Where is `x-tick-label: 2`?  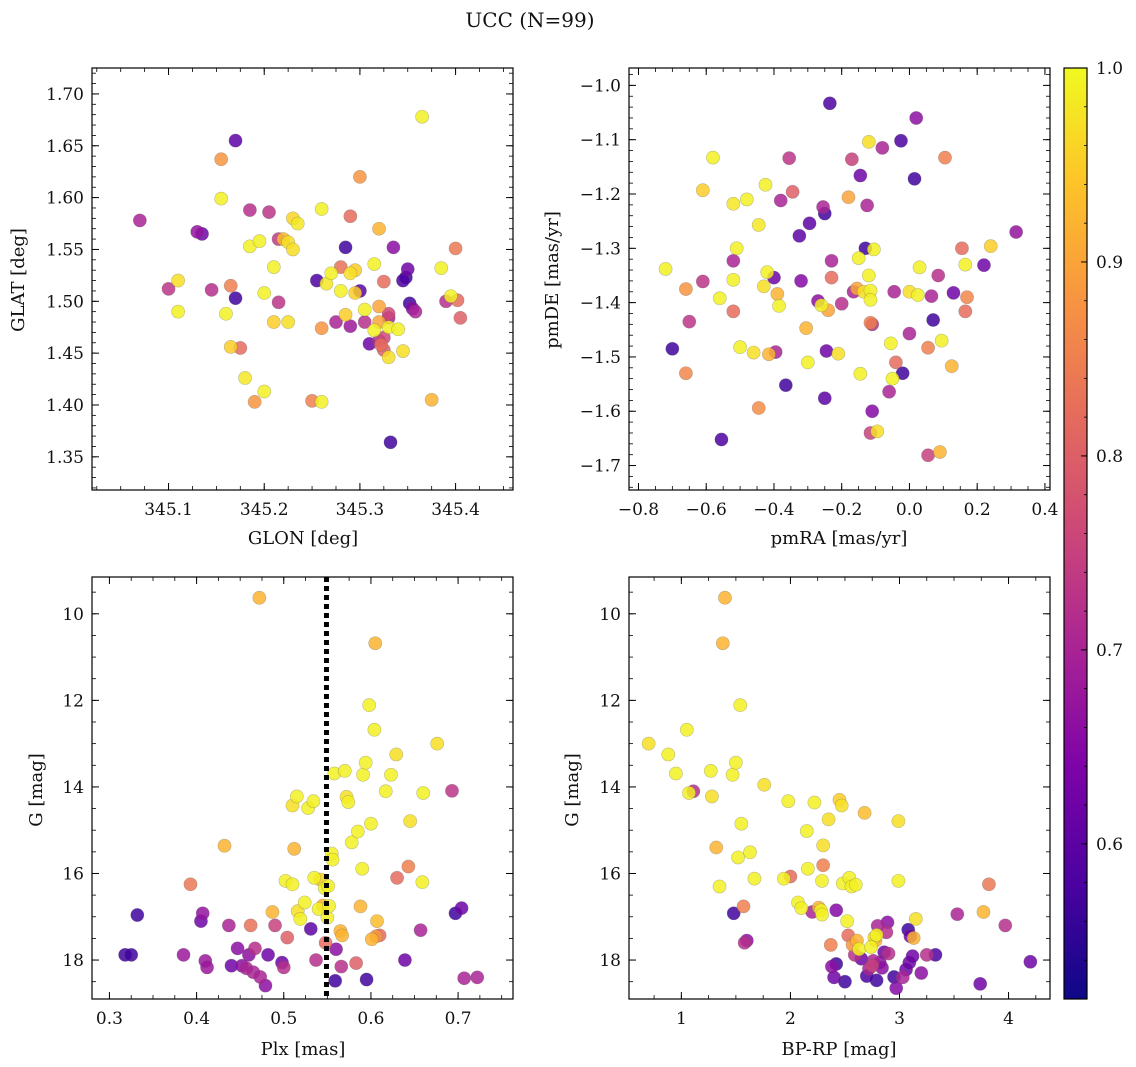 x-tick-label: 2 is located at coordinates (790, 1019).